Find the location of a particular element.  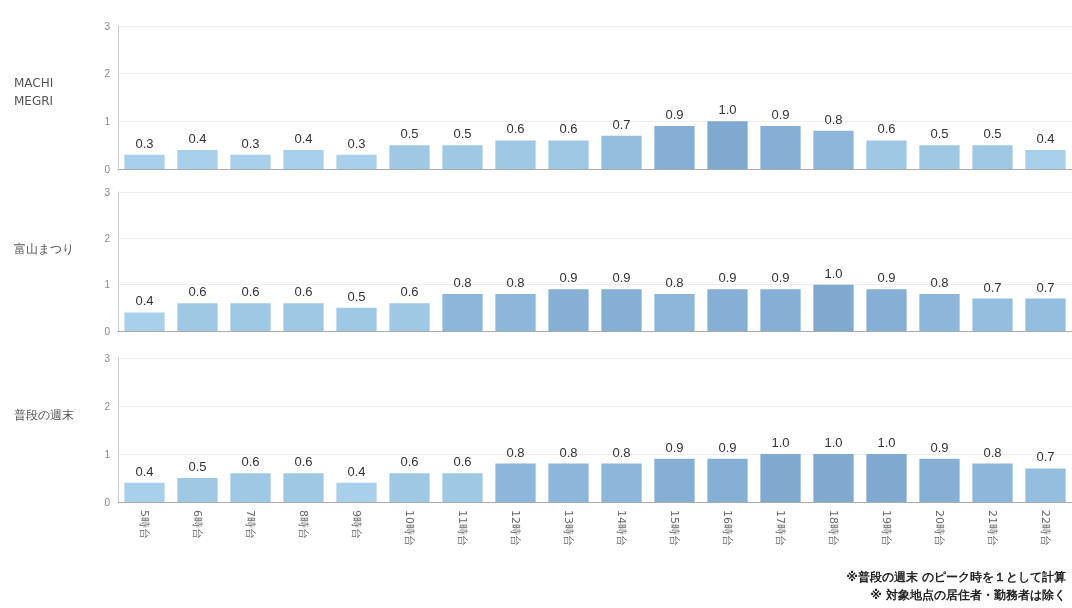

x-tick-label: 22時台 is located at coordinates (1045, 528).